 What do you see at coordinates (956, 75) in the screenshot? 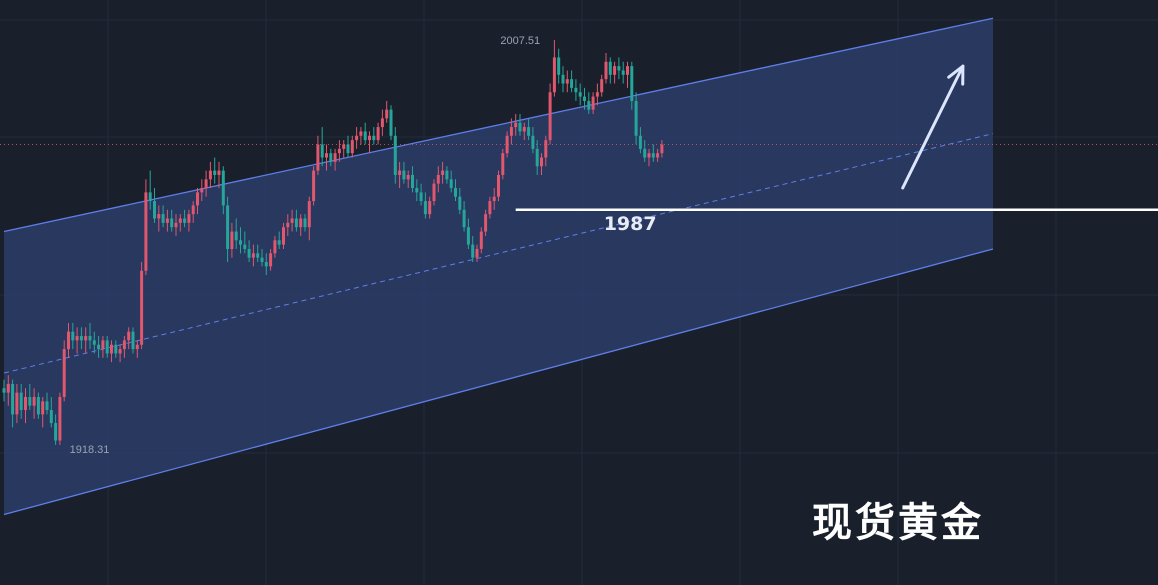
I see `forecast-arrow-head` at bounding box center [956, 75].